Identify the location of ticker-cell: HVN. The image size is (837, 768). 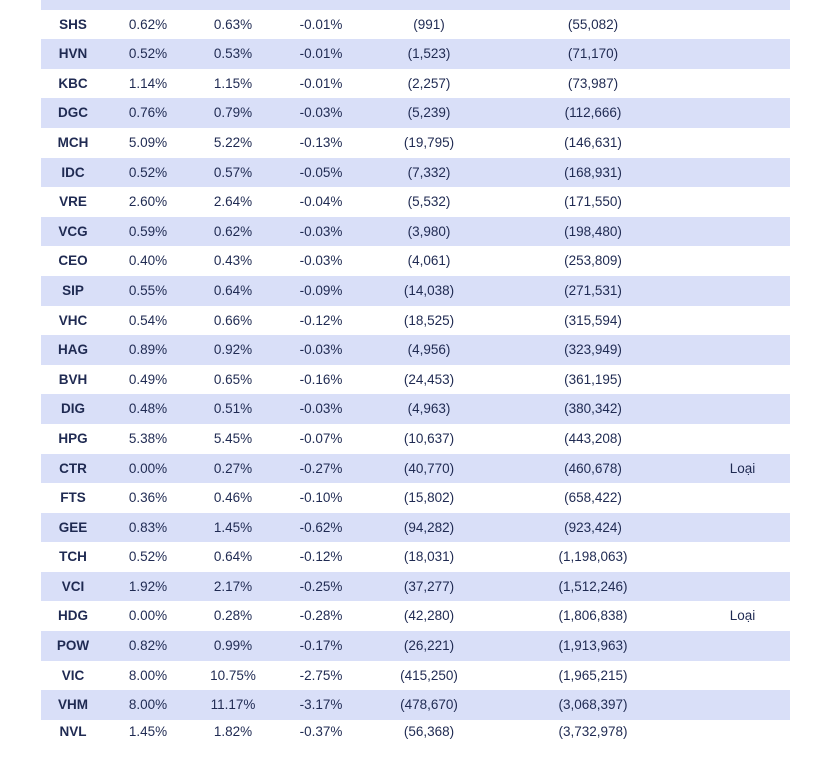
(73, 54).